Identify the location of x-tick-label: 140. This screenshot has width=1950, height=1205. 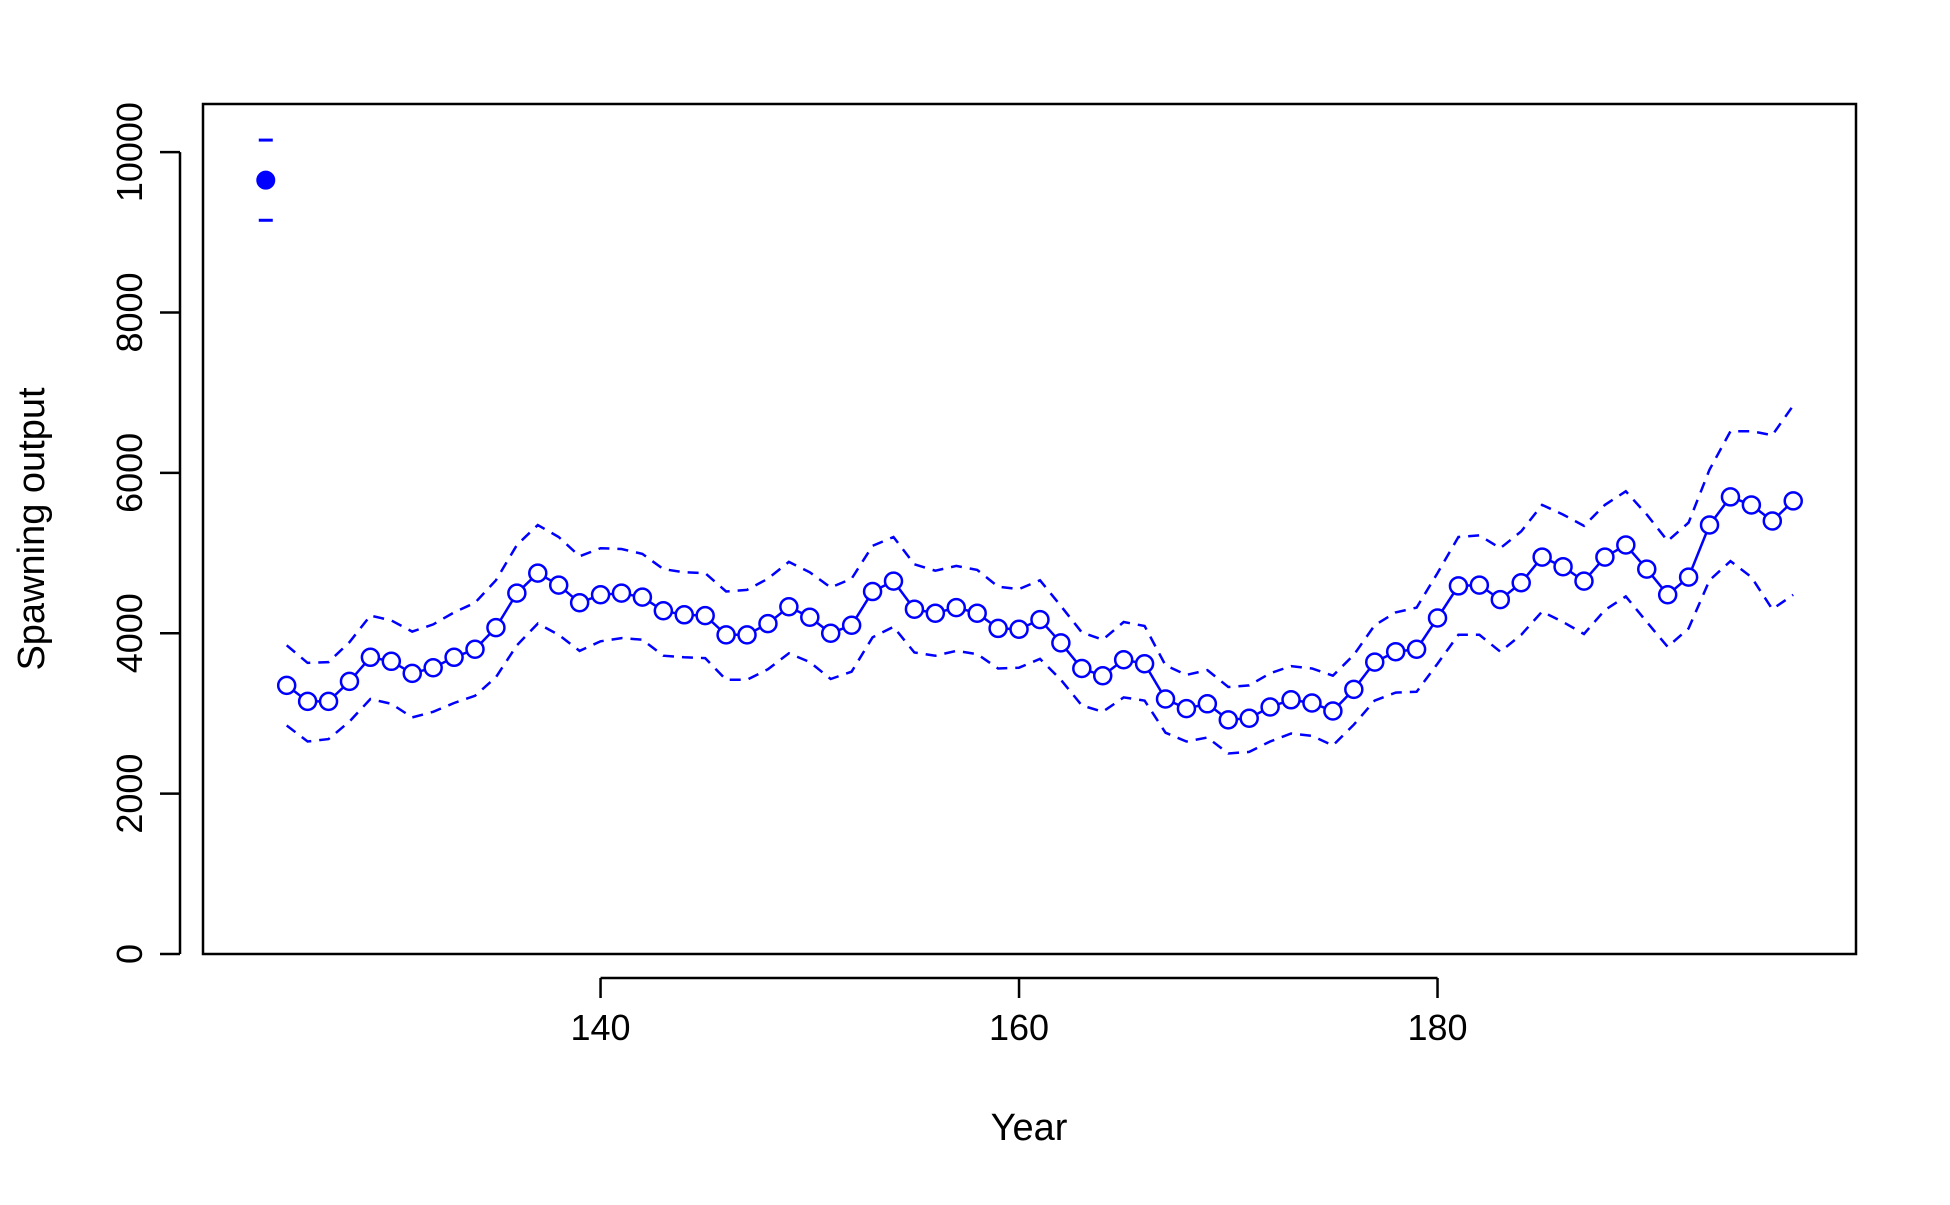
(601, 1027).